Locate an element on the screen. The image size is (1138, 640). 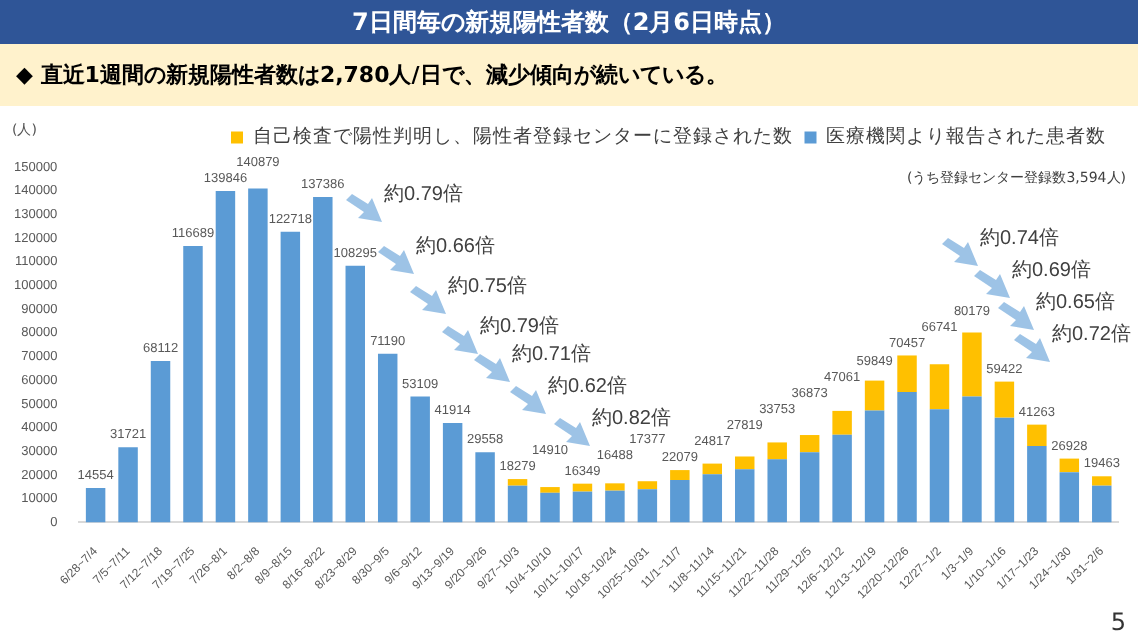
annotation: 約0.69倍 is located at coordinates (1051, 269).